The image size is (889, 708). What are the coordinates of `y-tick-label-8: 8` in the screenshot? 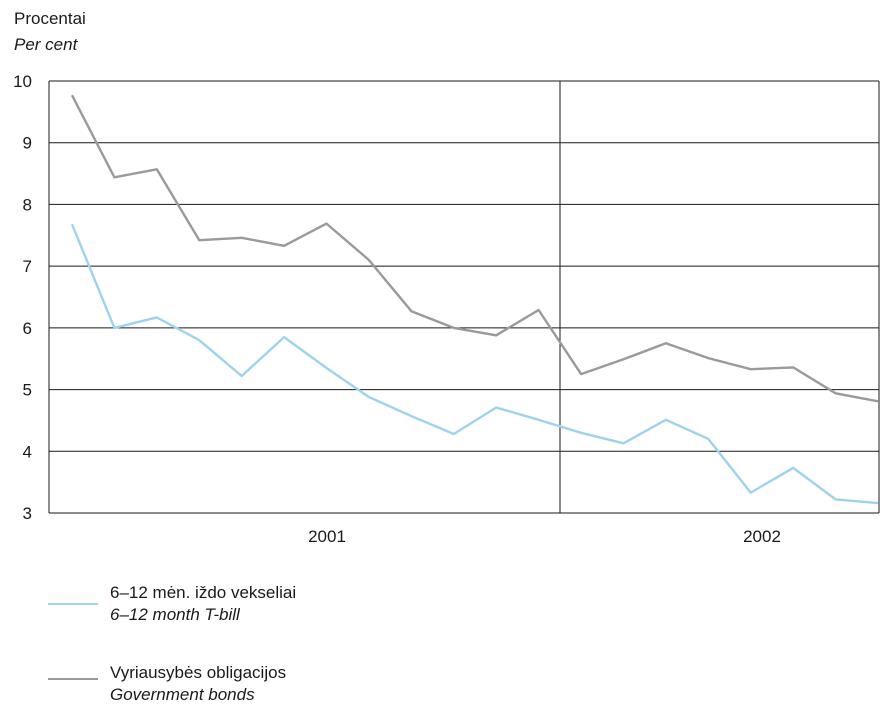 It's located at (27, 204).